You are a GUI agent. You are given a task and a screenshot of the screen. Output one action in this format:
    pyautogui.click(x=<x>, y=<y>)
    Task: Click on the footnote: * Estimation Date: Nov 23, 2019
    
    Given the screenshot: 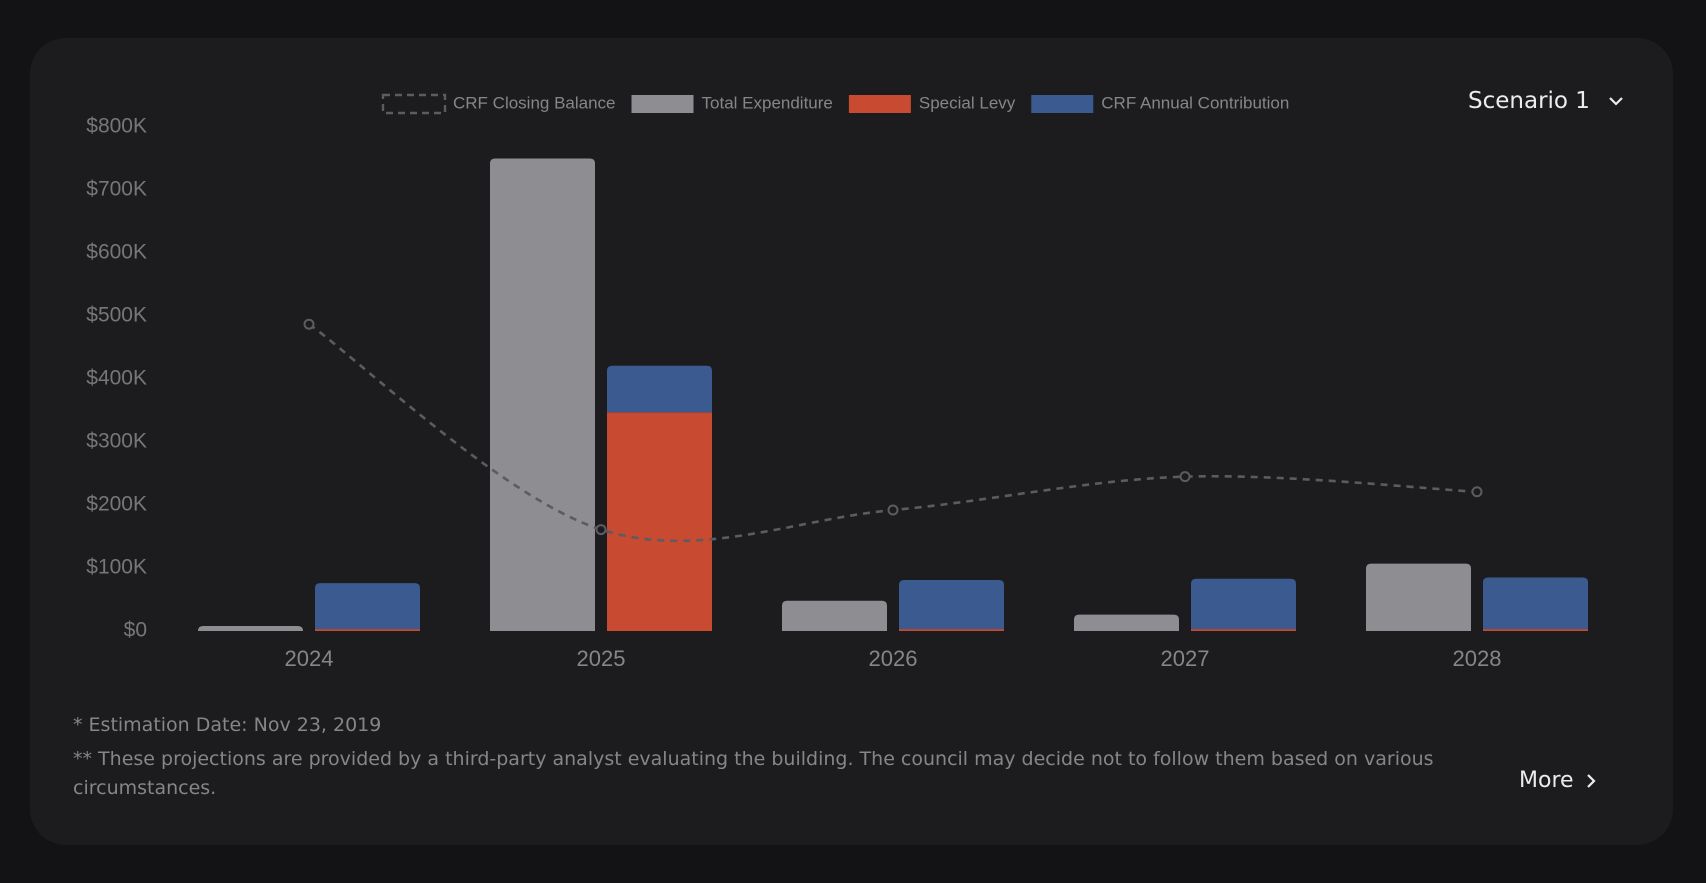 What is the action you would take?
    pyautogui.click(x=227, y=725)
    